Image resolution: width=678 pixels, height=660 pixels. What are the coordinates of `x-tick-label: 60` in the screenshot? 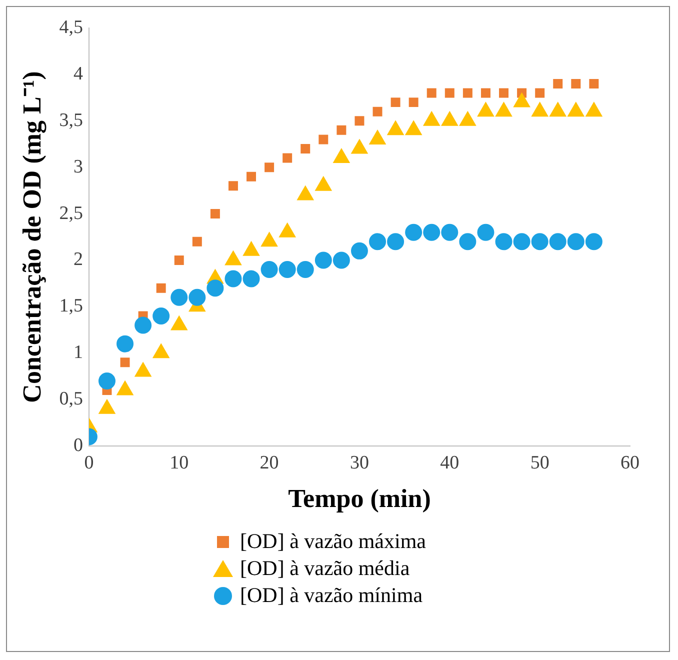 It's located at (630, 463).